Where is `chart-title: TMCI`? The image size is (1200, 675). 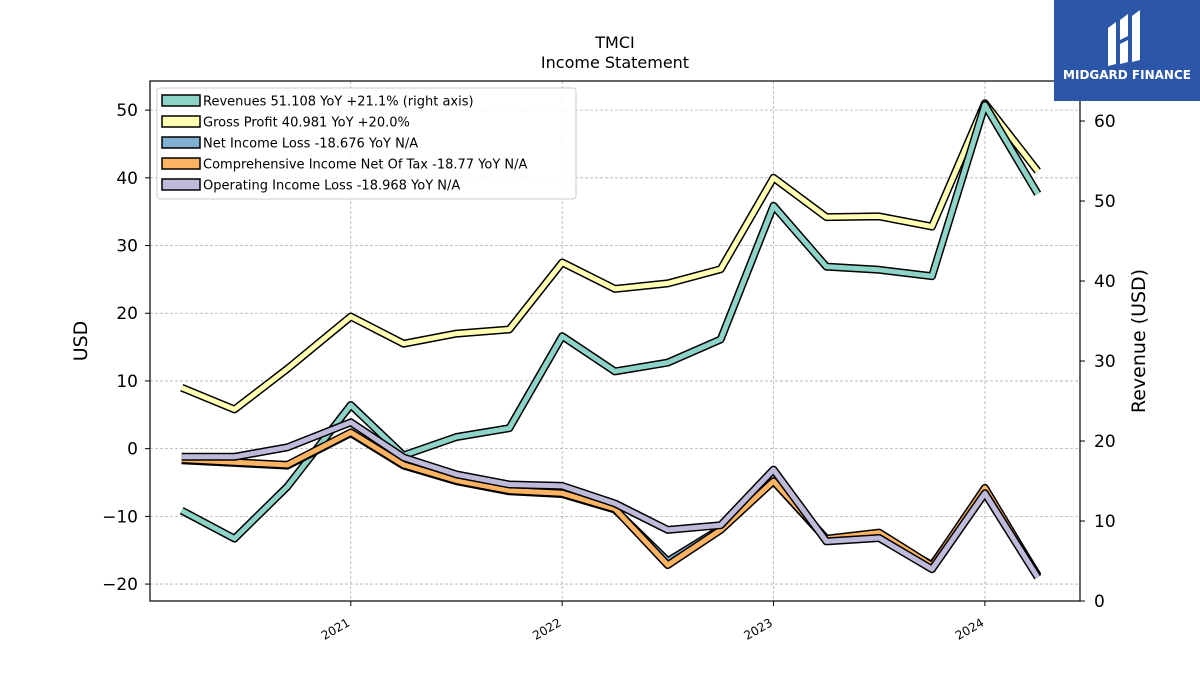
chart-title: TMCI is located at coordinates (614, 42).